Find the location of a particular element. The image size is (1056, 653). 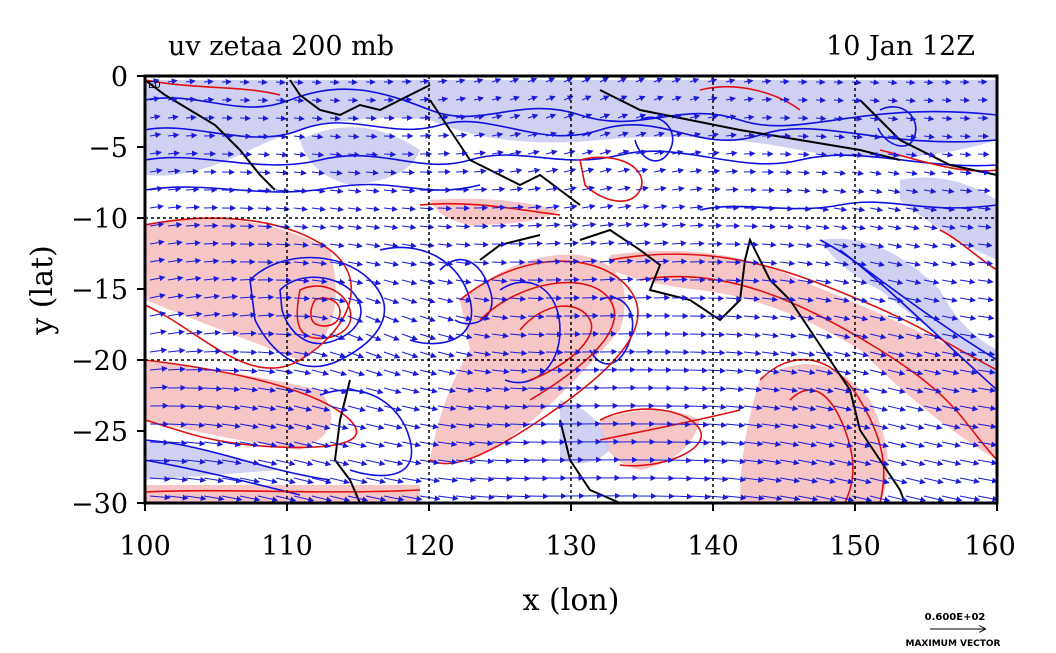

y-tick-label: −30 is located at coordinates (99, 504).